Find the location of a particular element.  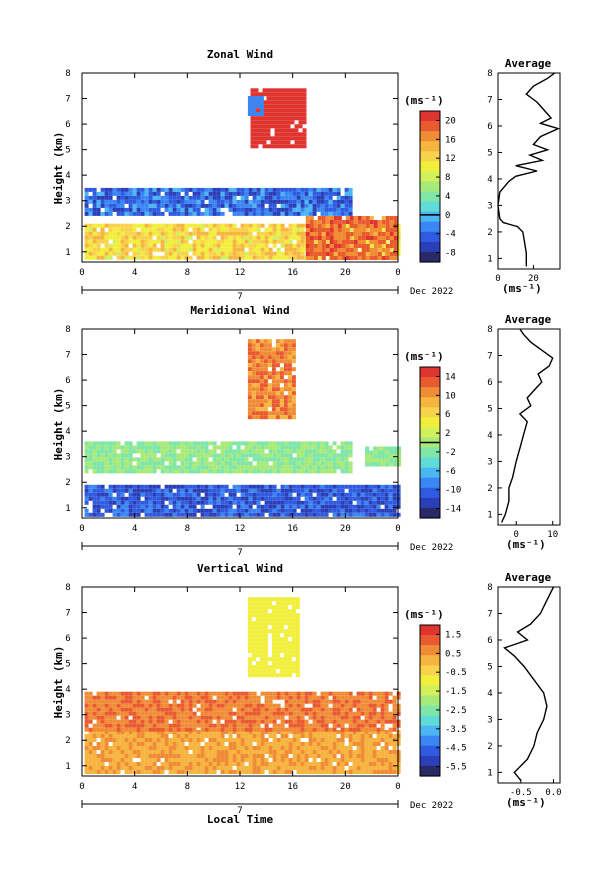

meridional-date-label: Dec 2022 is located at coordinates (431, 548).